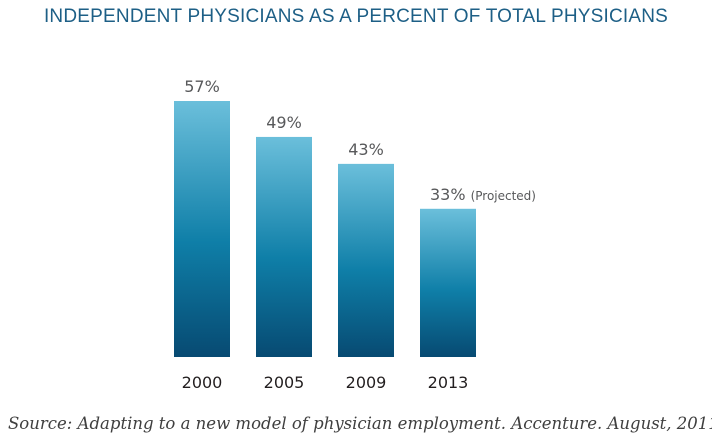 The image size is (712, 443). I want to click on category-label-2000: 2000, so click(202, 382).